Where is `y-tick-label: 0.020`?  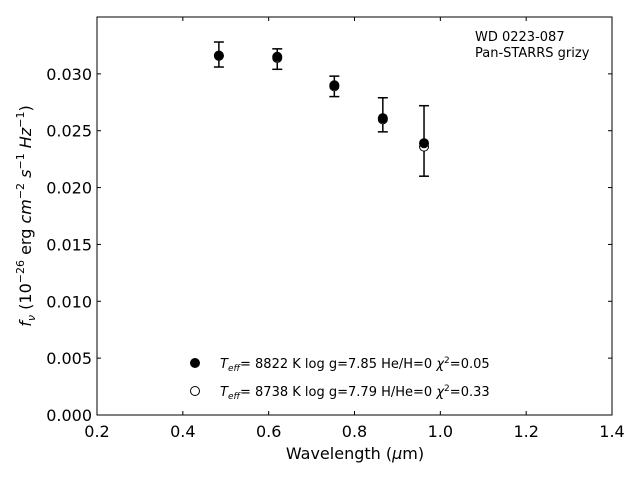 y-tick-label: 0.020 is located at coordinates (69, 188).